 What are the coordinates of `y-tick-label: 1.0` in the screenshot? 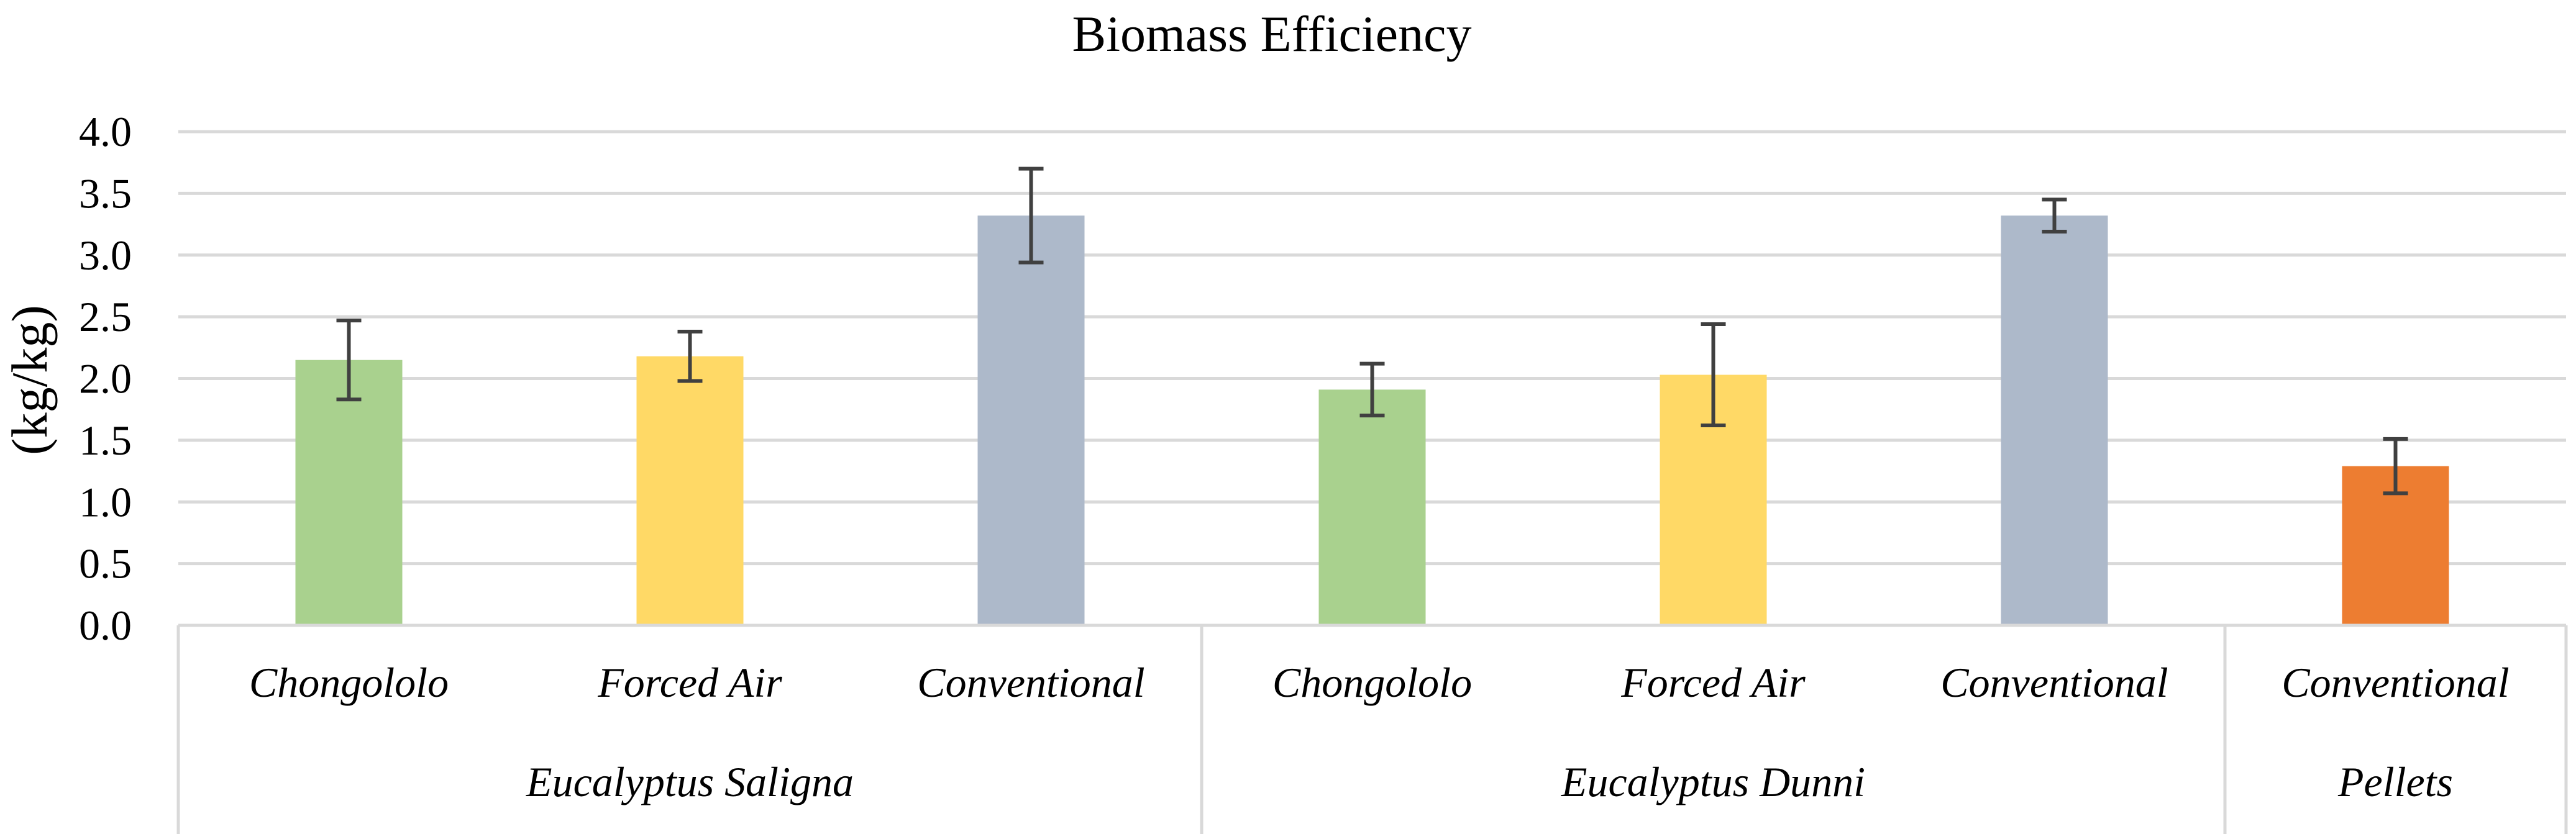 It's located at (105, 501).